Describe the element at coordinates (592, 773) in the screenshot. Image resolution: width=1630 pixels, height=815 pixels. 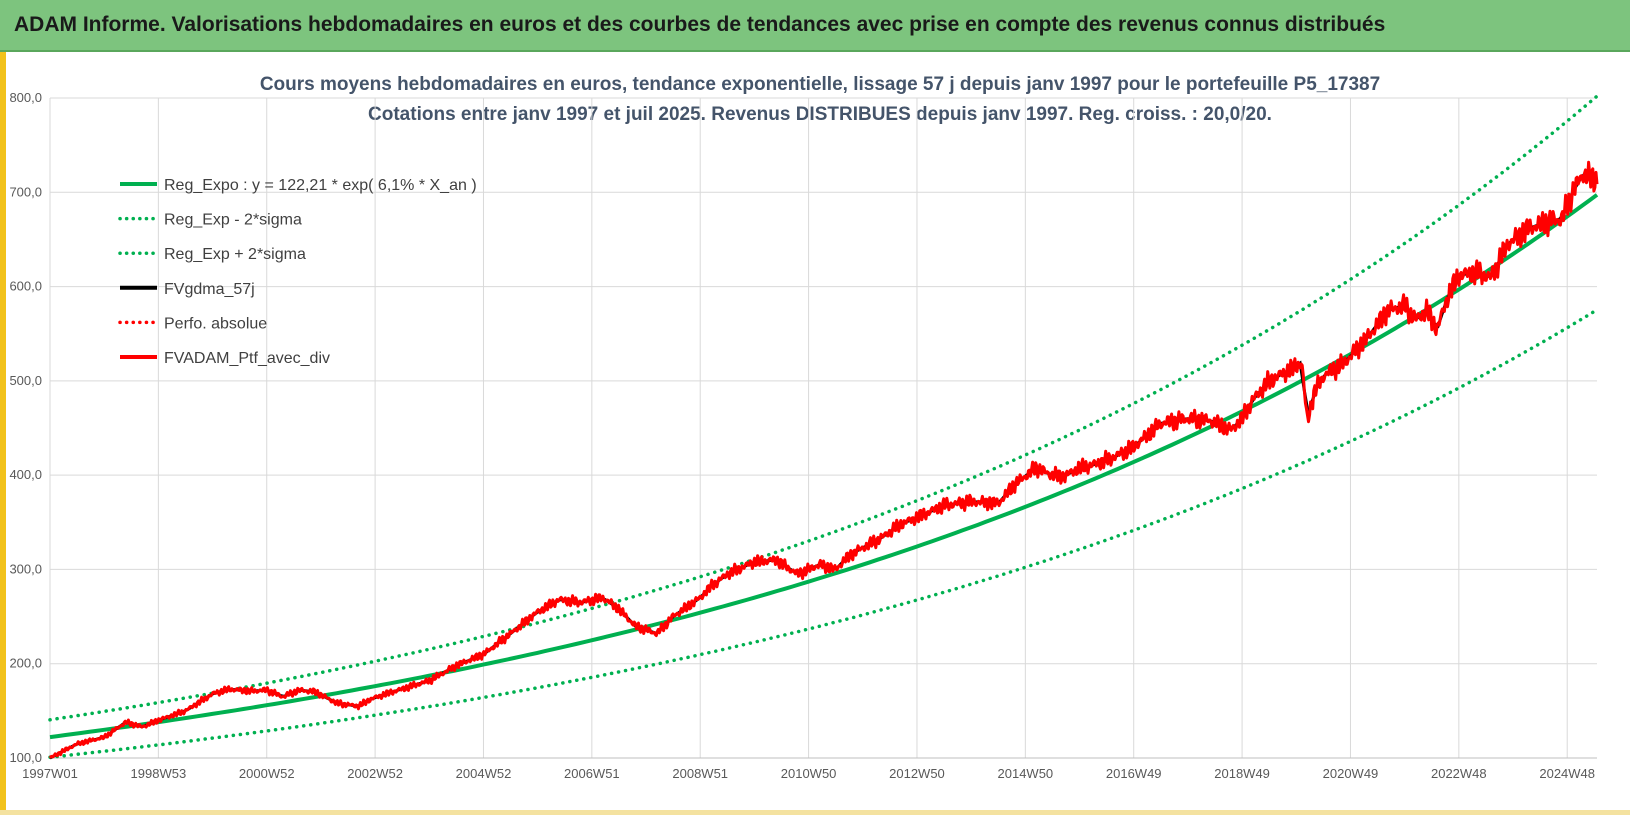
I see `x-tick-label: 2006W51` at that location.